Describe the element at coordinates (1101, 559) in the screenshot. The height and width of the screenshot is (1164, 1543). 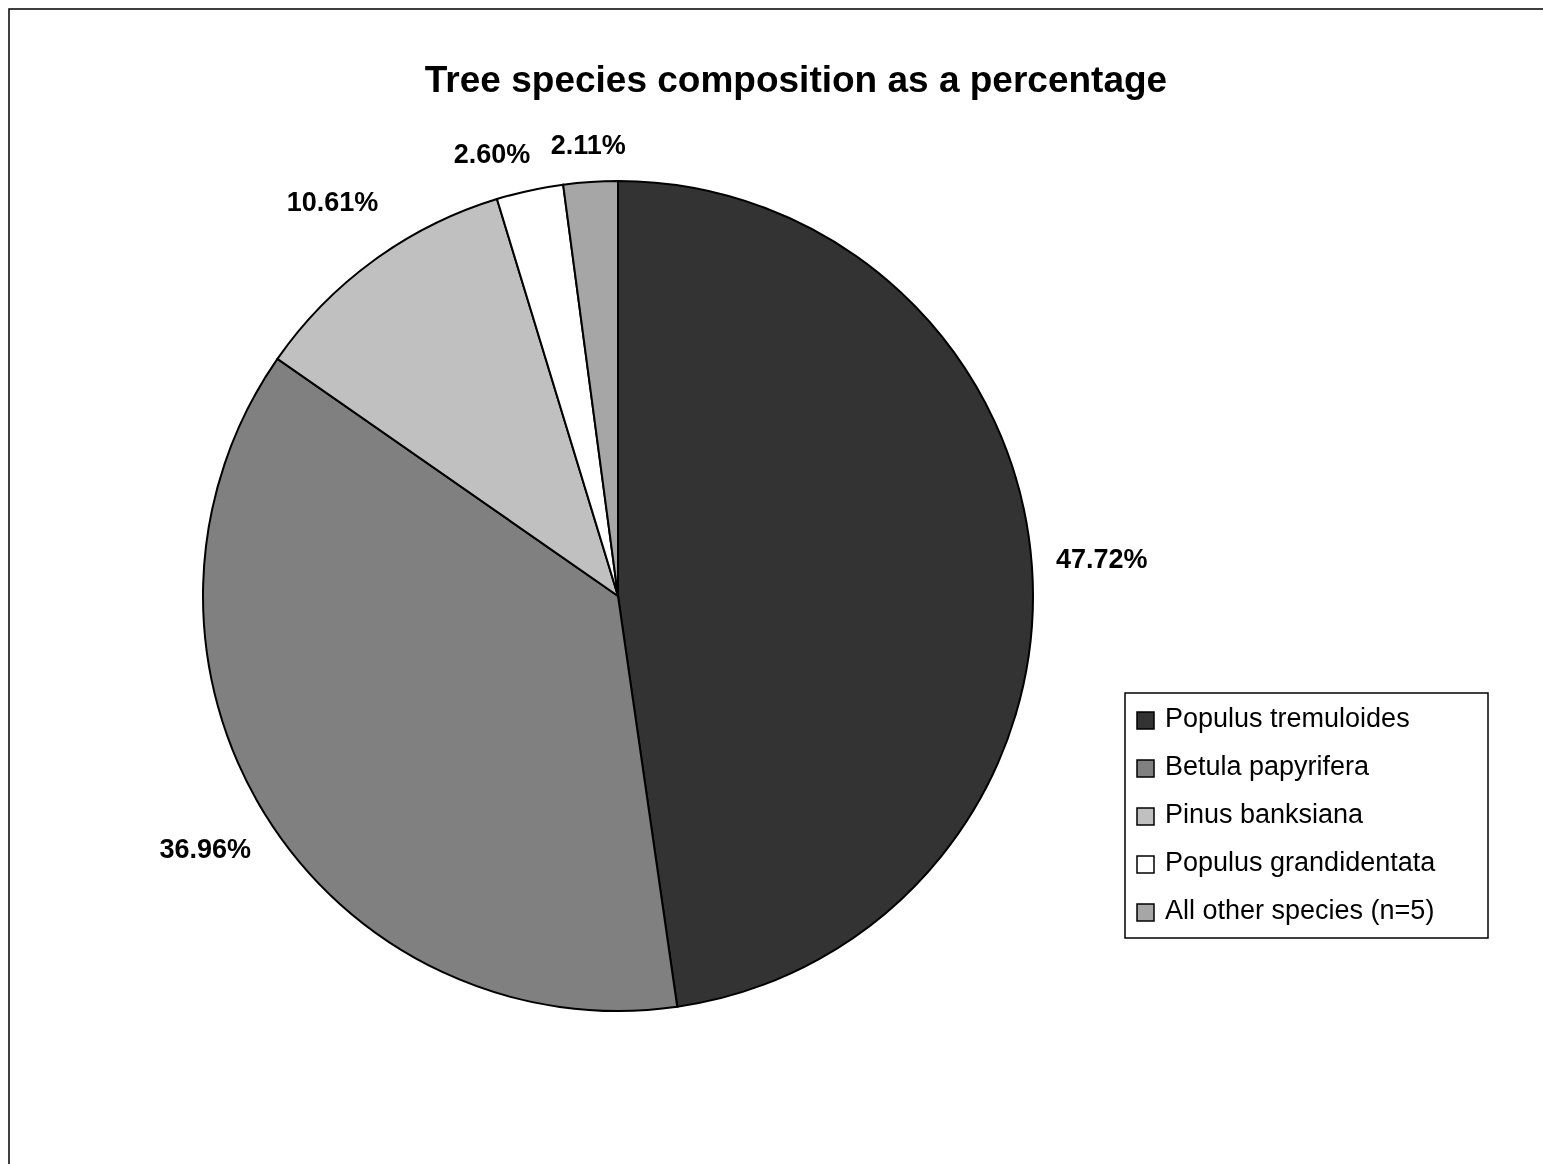
I see `data-label: 47.72%` at that location.